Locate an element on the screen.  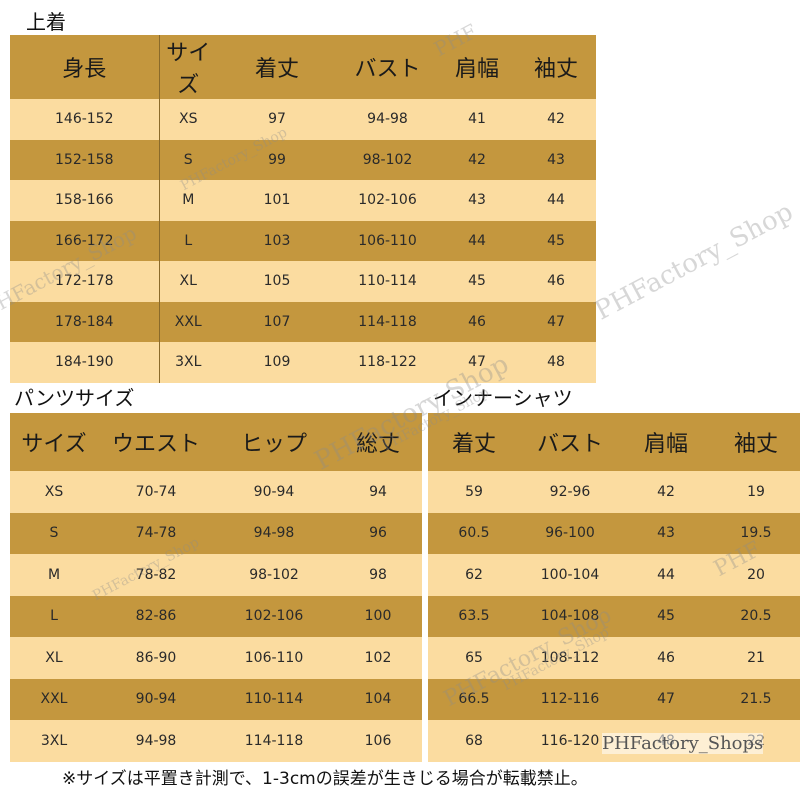
column-header: ヒップ is located at coordinates (274, 442).